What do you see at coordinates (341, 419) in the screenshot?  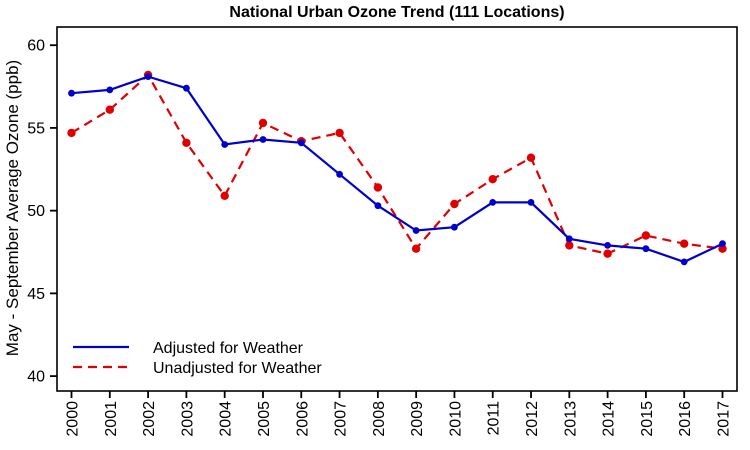 I see `x-tick-label: 2007` at bounding box center [341, 419].